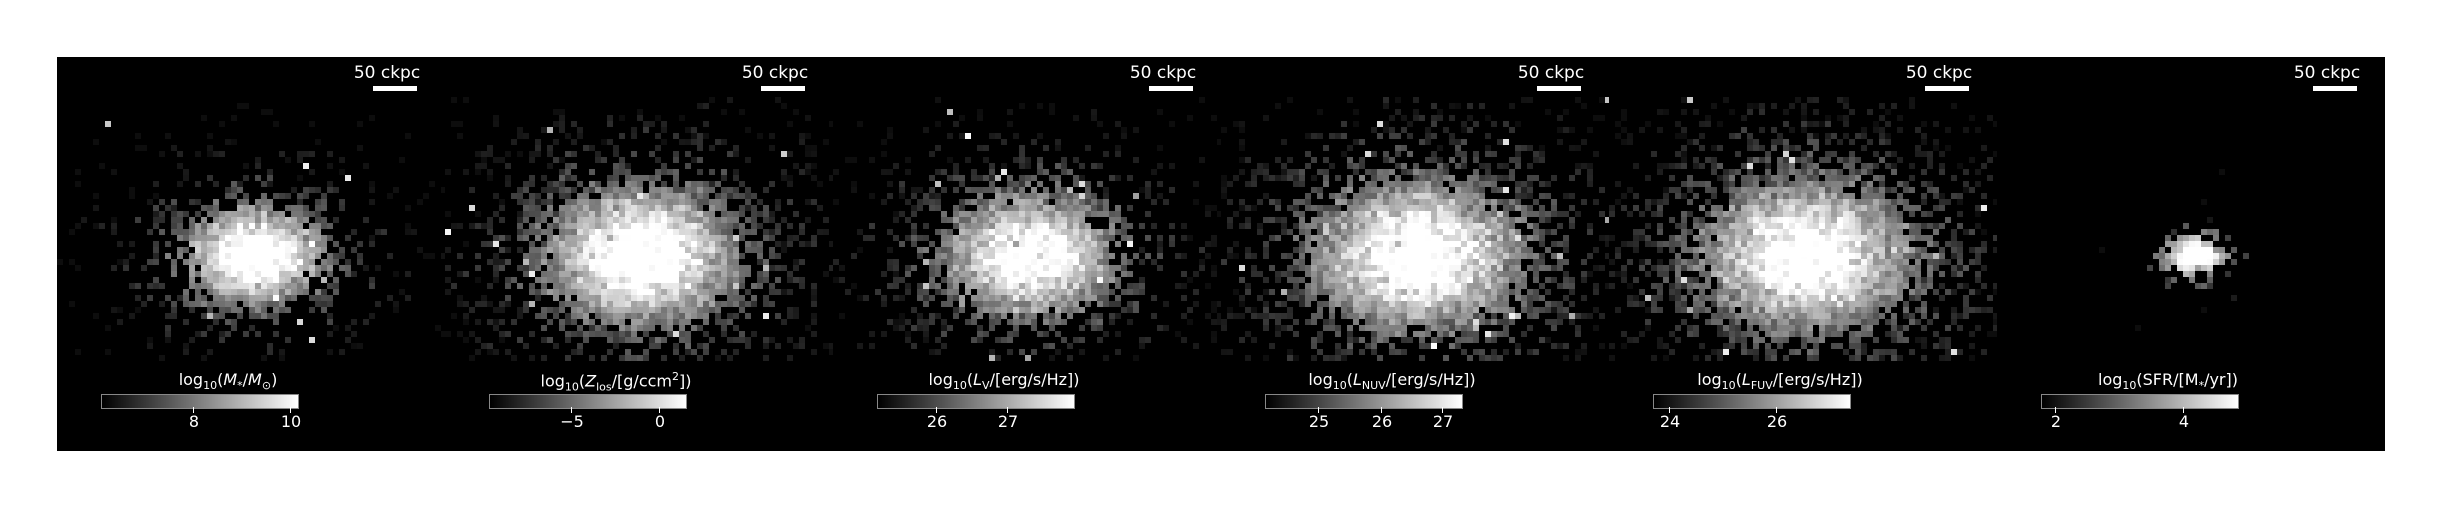 The width and height of the screenshot is (2444, 507). I want to click on panel-metallicity: 50 ckpc log10(Zlos/[g/ccm2]) −5 0, so click(639, 254).